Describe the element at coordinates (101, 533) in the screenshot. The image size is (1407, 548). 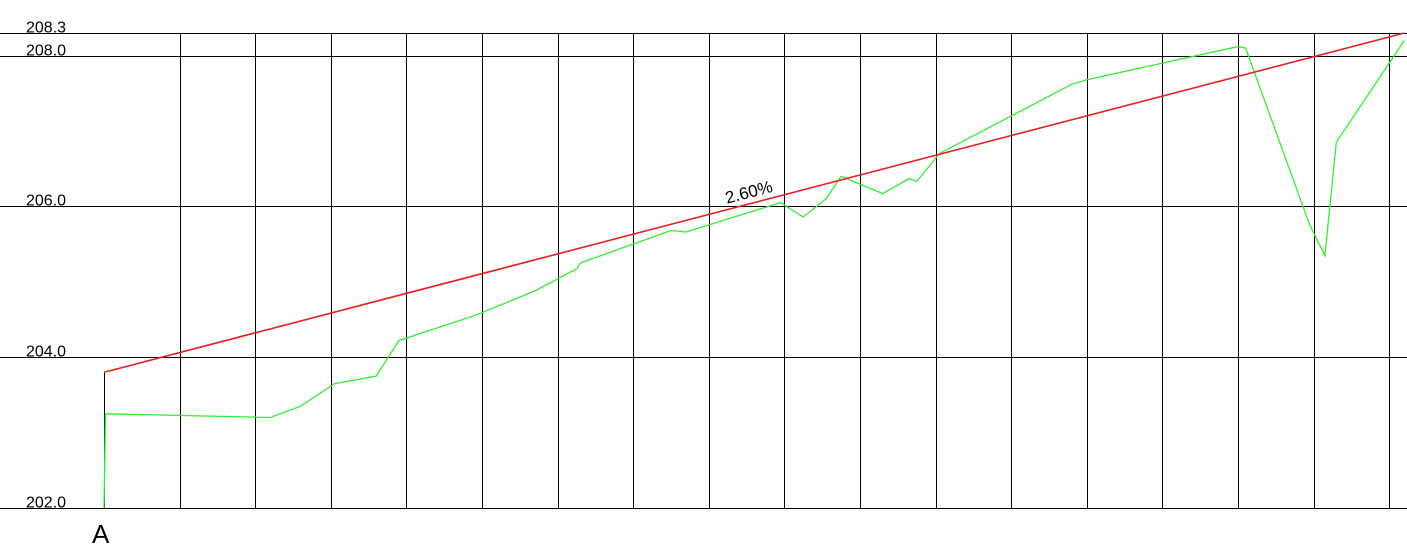
I see `start-point-label: A` at that location.